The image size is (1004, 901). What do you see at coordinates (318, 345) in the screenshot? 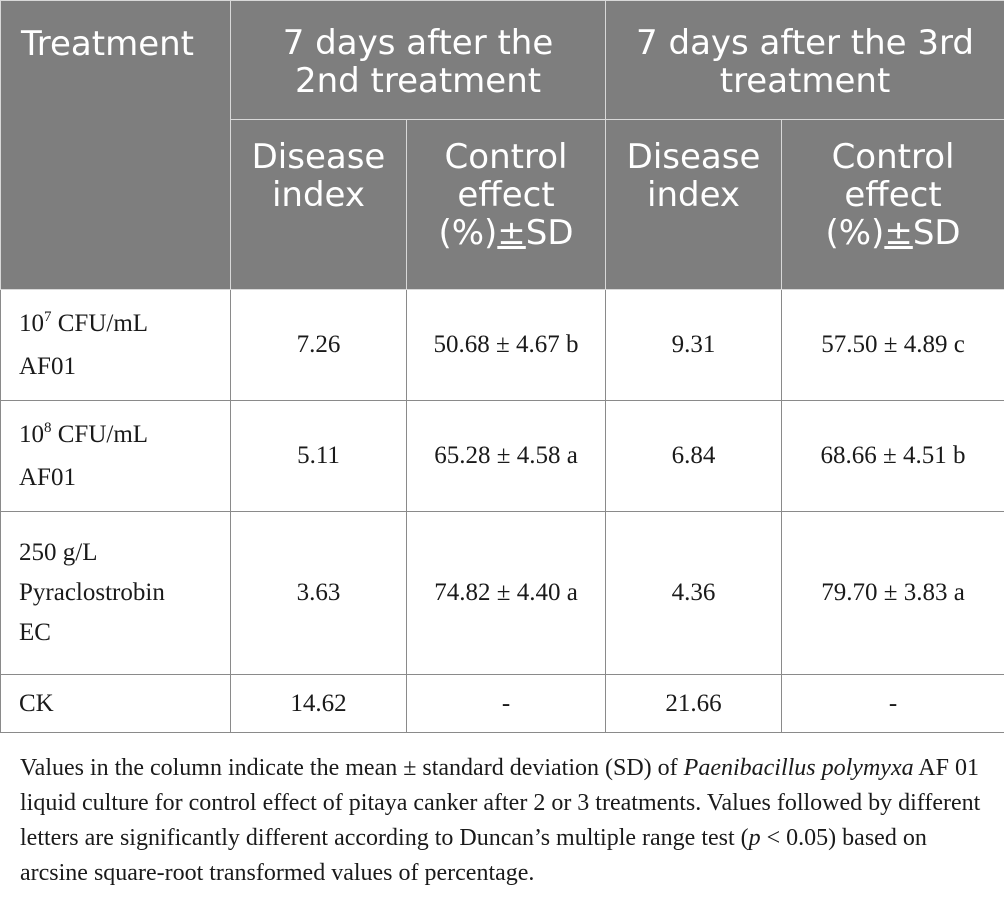
I see `disease-index-2nd-cell: 7.26` at bounding box center [318, 345].